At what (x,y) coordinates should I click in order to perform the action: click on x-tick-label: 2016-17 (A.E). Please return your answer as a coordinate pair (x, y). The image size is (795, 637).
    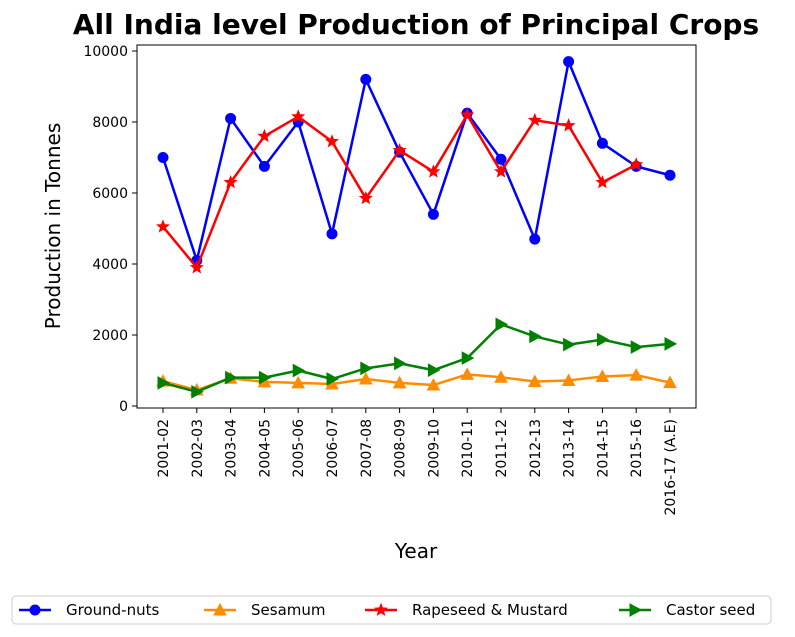
    Looking at the image, I should click on (671, 467).